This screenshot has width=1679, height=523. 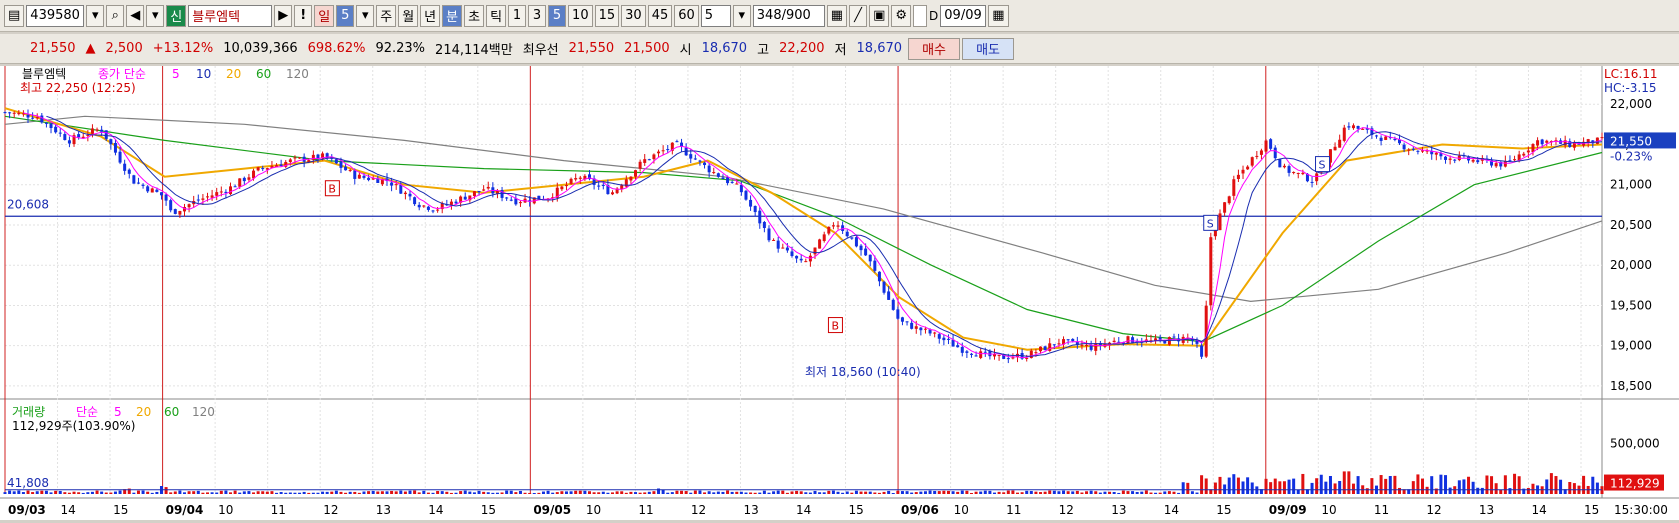 What do you see at coordinates (336, 48) in the screenshot?
I see `quote-vol-ratio: 698.62%` at bounding box center [336, 48].